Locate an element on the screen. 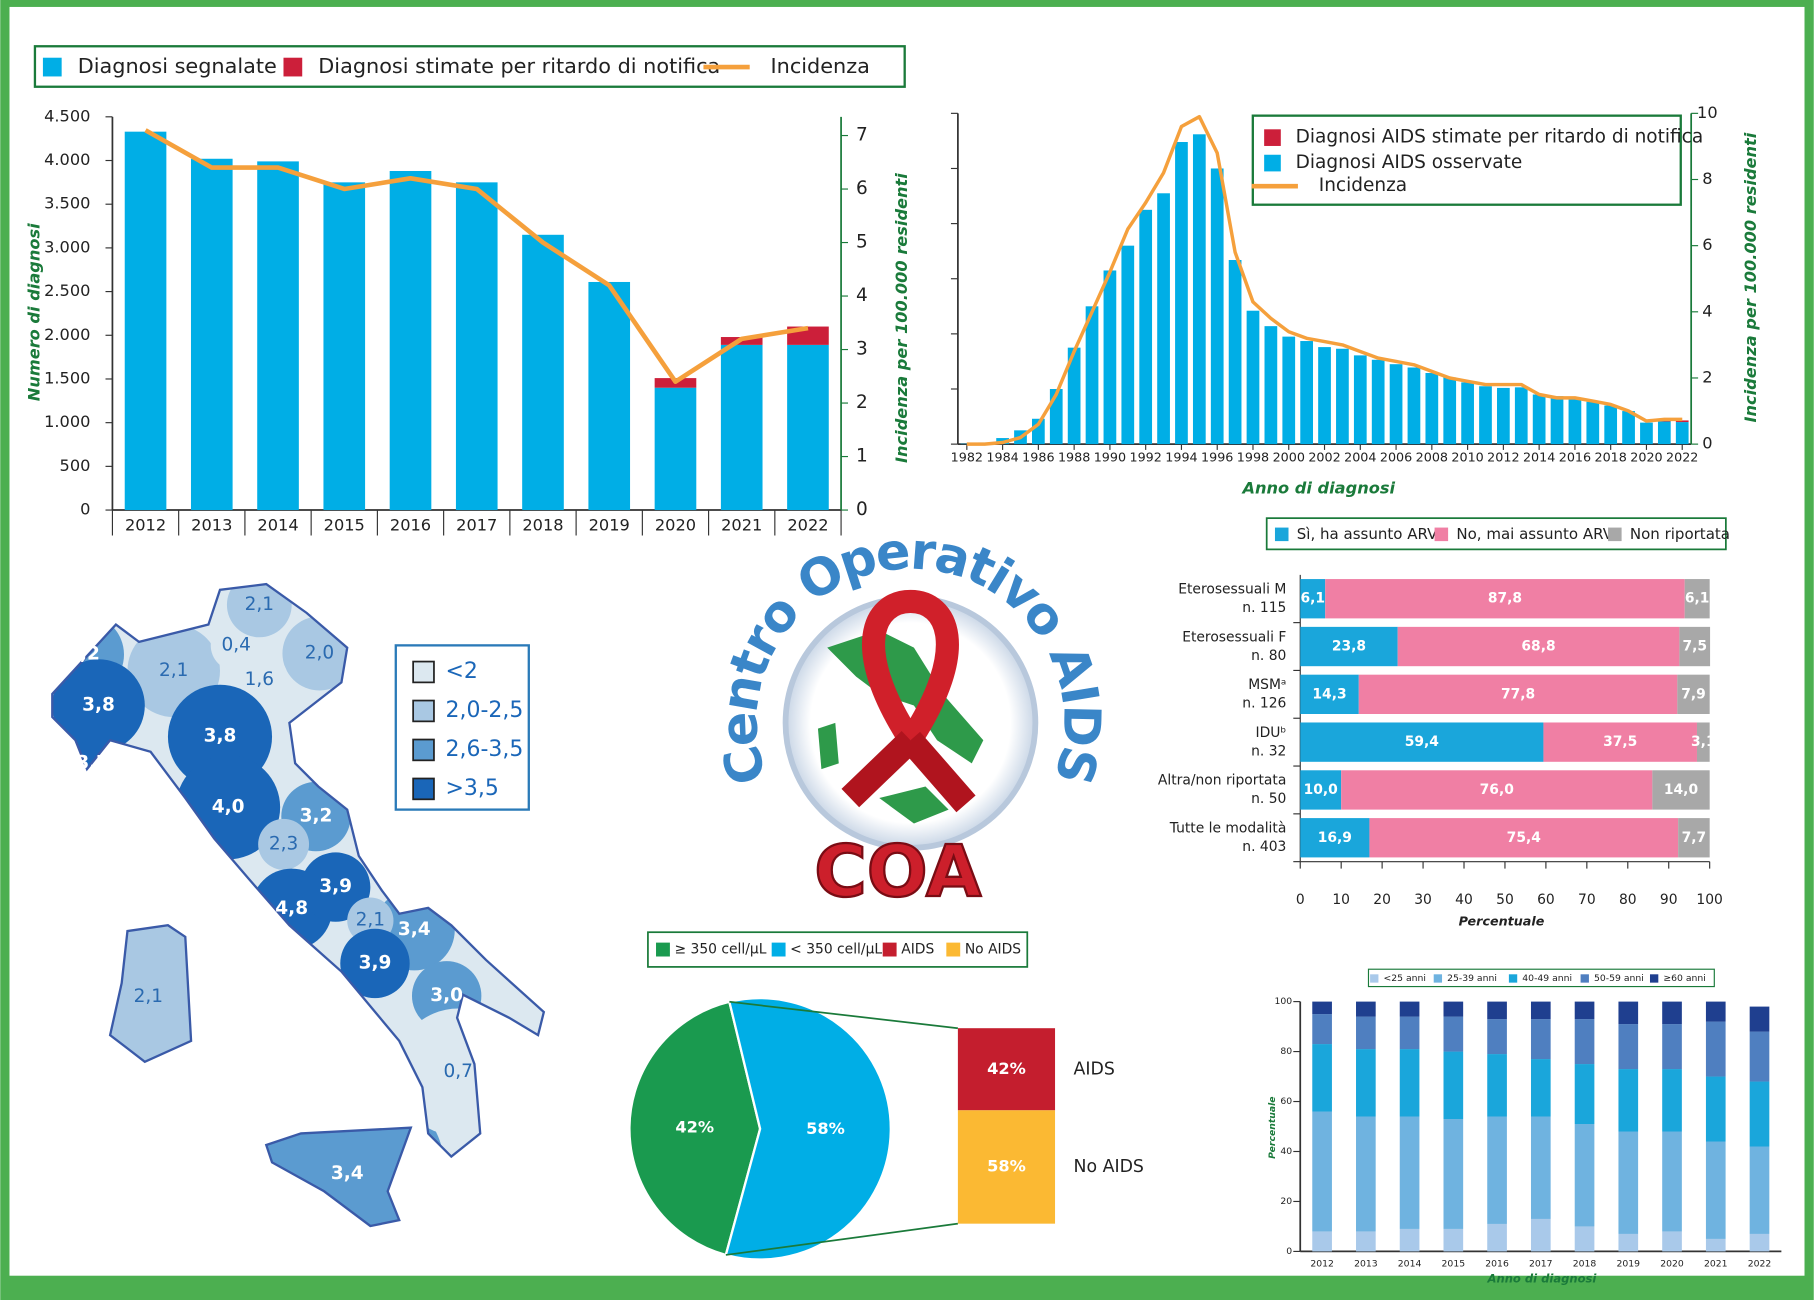  legend-label: 2,0-2,5 is located at coordinates (485, 710).